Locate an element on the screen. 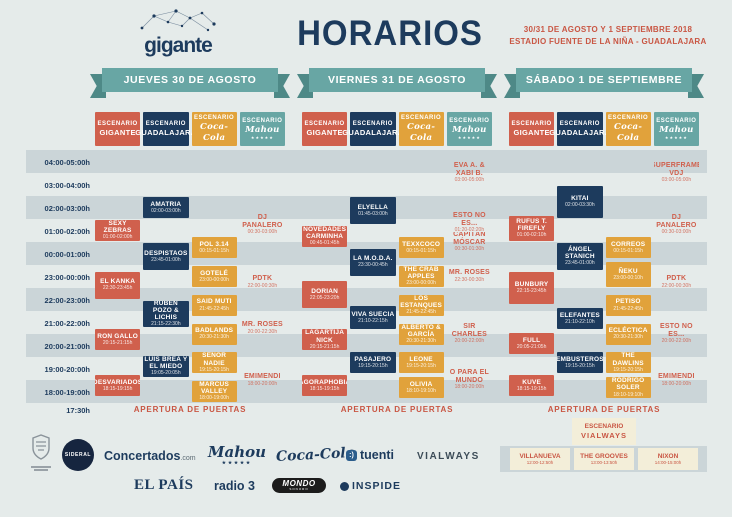  act-time: 01:20-02:20h is located at coordinates (469, 230).